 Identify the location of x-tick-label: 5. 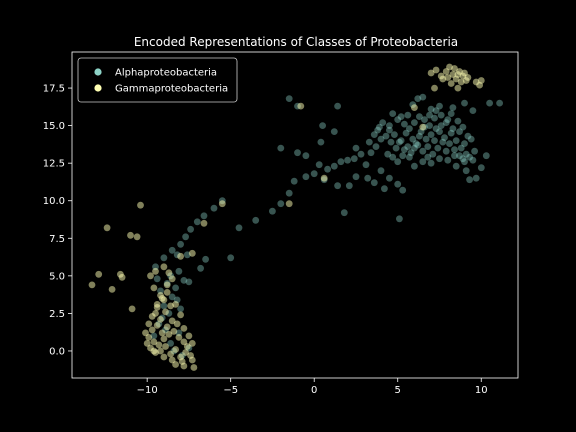
(398, 390).